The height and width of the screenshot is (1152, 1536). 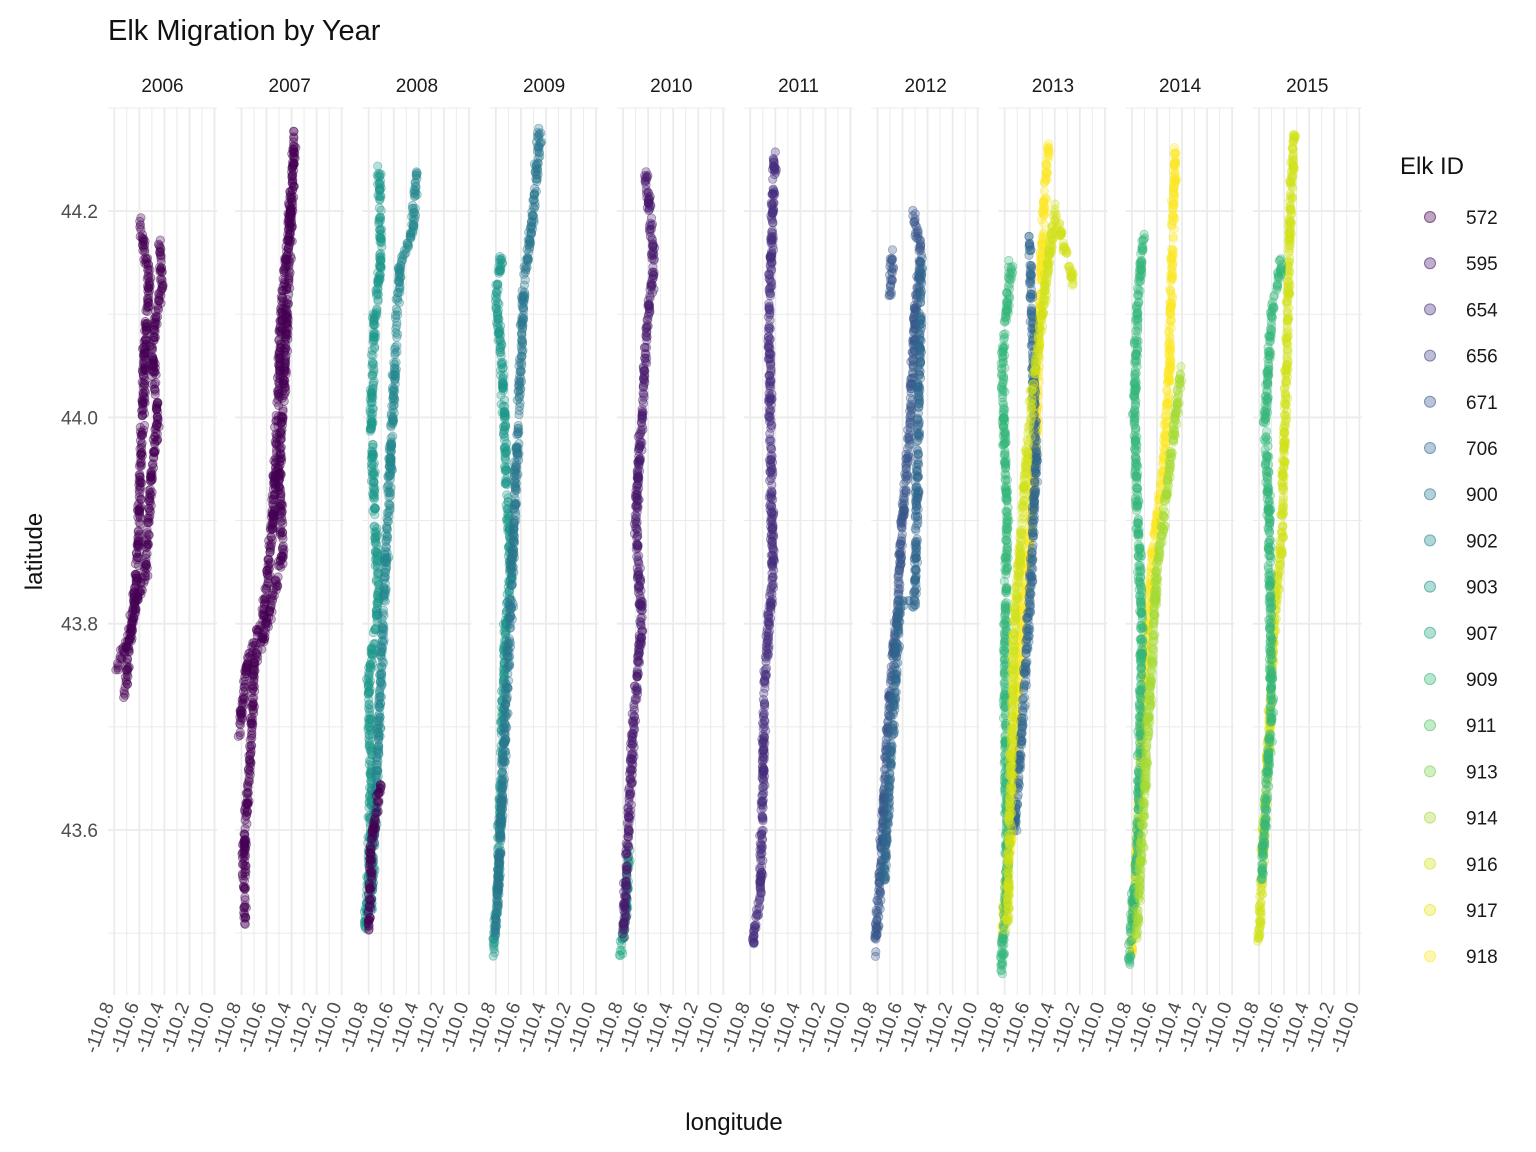 What do you see at coordinates (244, 31) in the screenshot?
I see `chart-title: Elk Migration by Year` at bounding box center [244, 31].